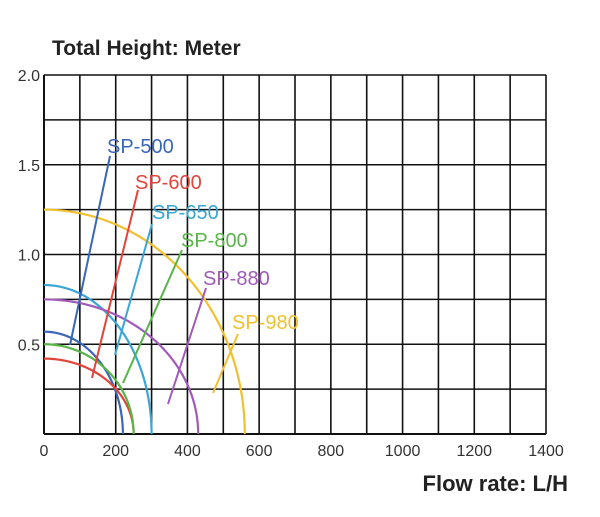 The height and width of the screenshot is (517, 600). What do you see at coordinates (168, 183) in the screenshot?
I see `series-label-sp-600: SP-600` at bounding box center [168, 183].